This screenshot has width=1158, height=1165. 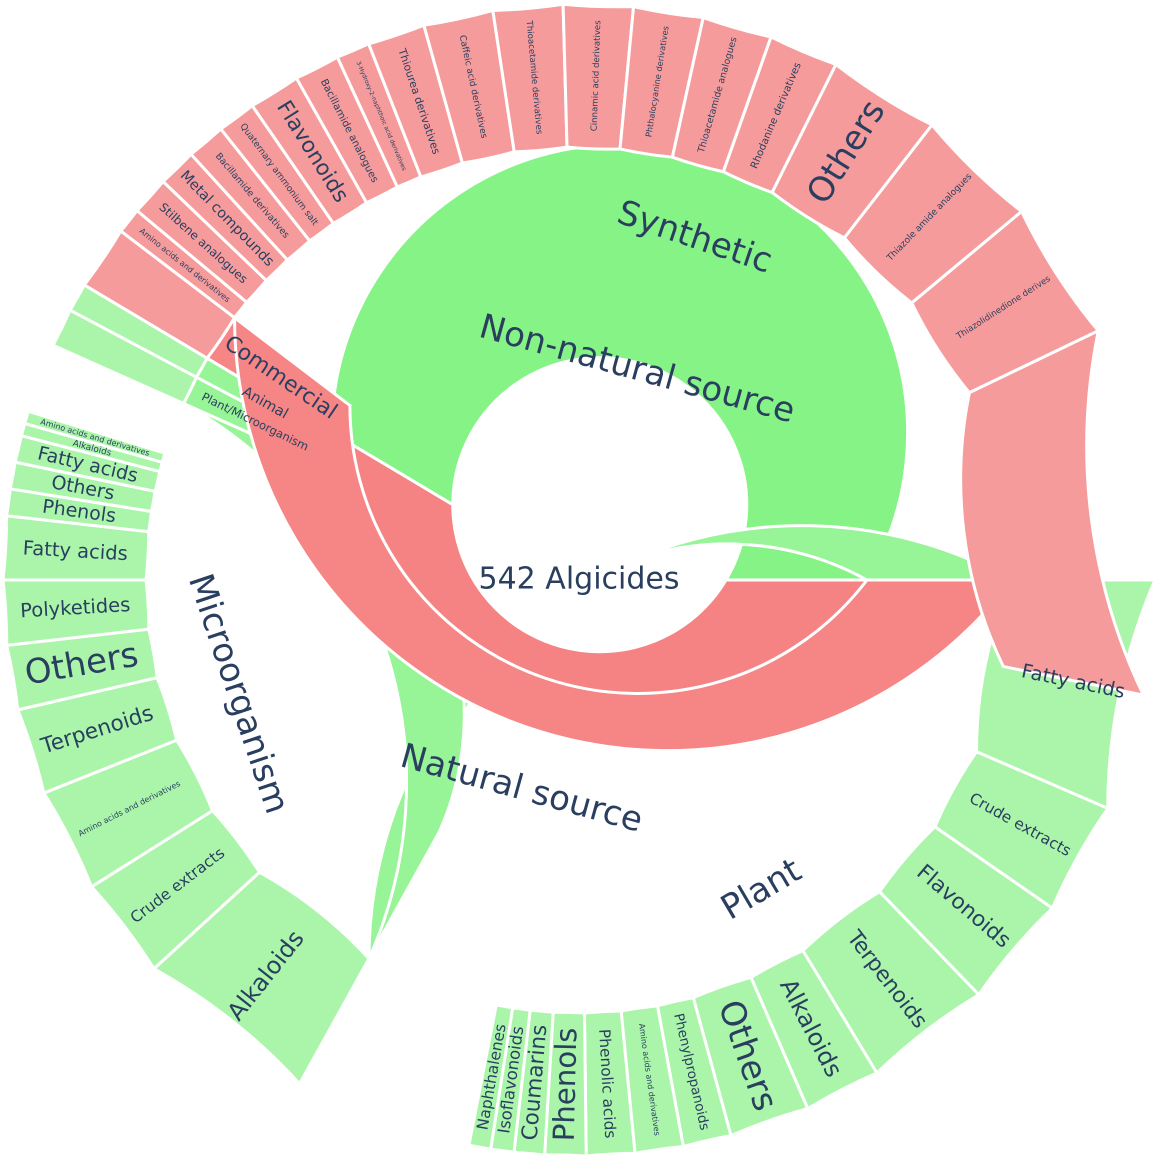 I want to click on label-synthetic-cinnamic-acid-derivatives-11: Cinnamic acid derivatives, so click(x=597, y=76).